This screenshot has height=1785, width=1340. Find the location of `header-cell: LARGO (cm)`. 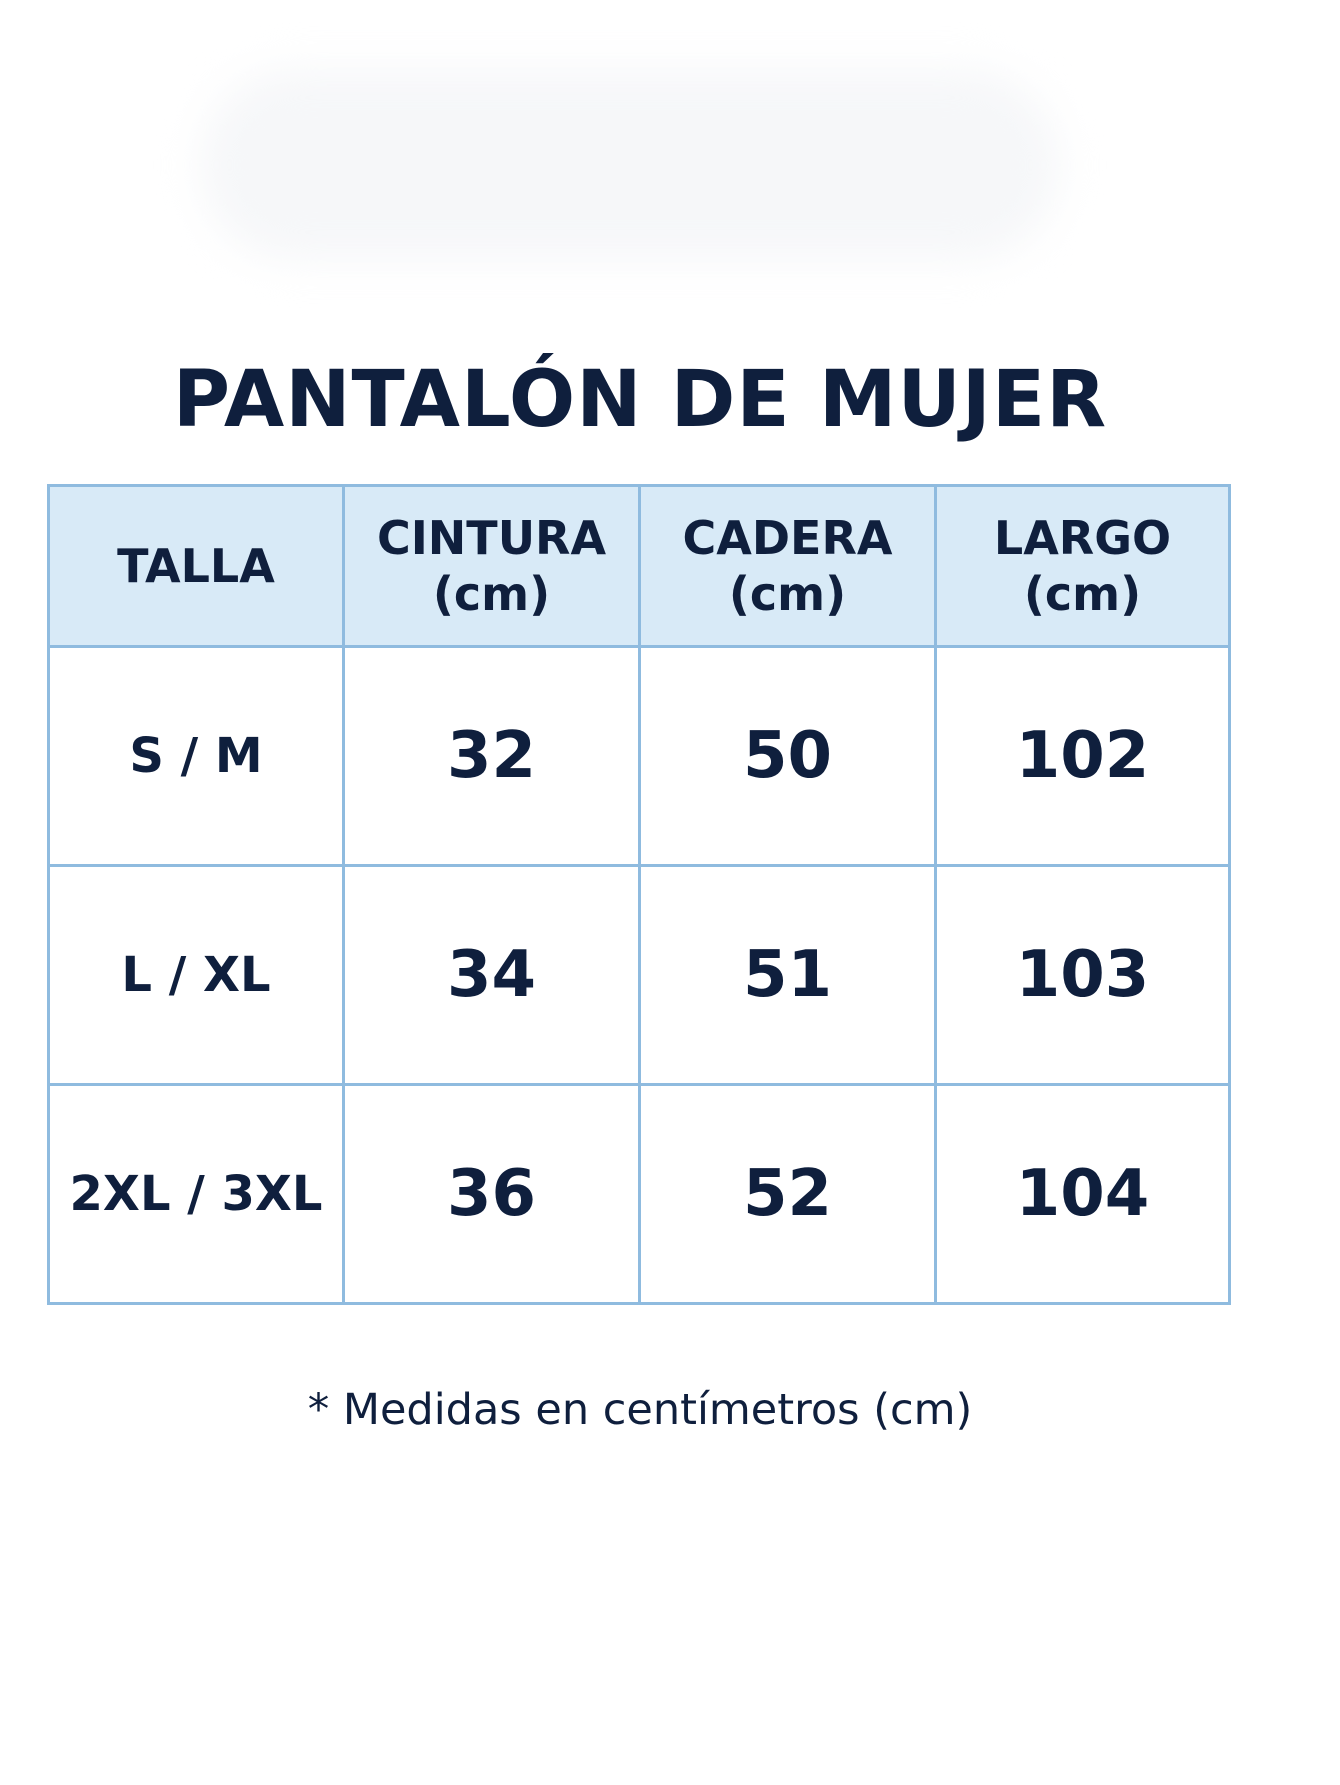

header-cell: LARGO (cm) is located at coordinates (1082, 566).